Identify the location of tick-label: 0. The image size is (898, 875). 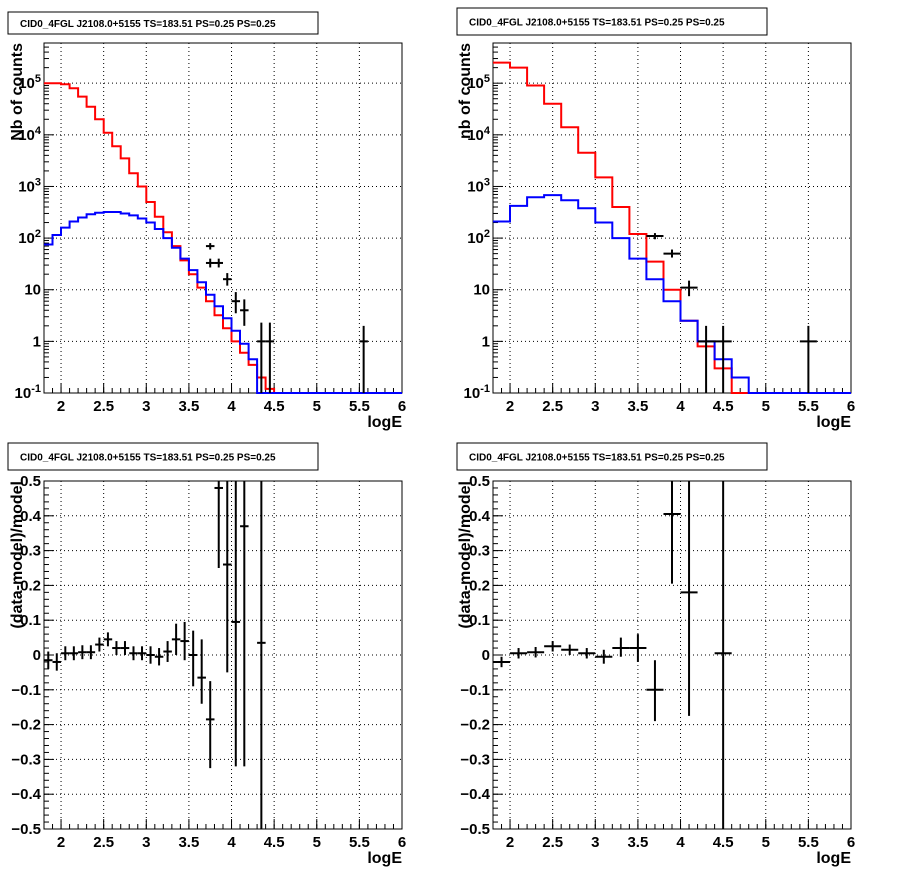
(37, 655).